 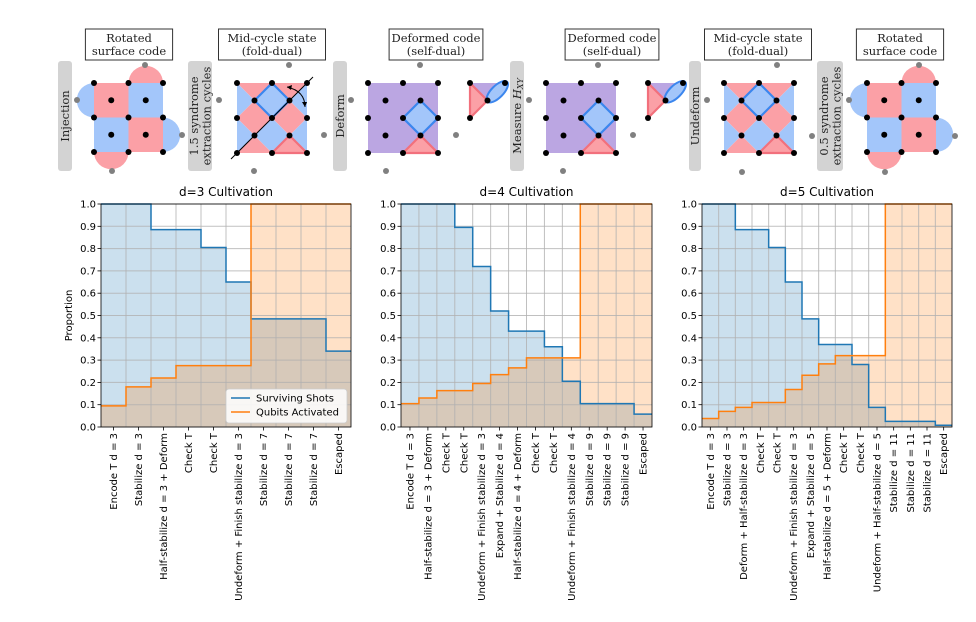 What do you see at coordinates (226, 277) in the screenshot?
I see `series-line-surviving` at bounding box center [226, 277].